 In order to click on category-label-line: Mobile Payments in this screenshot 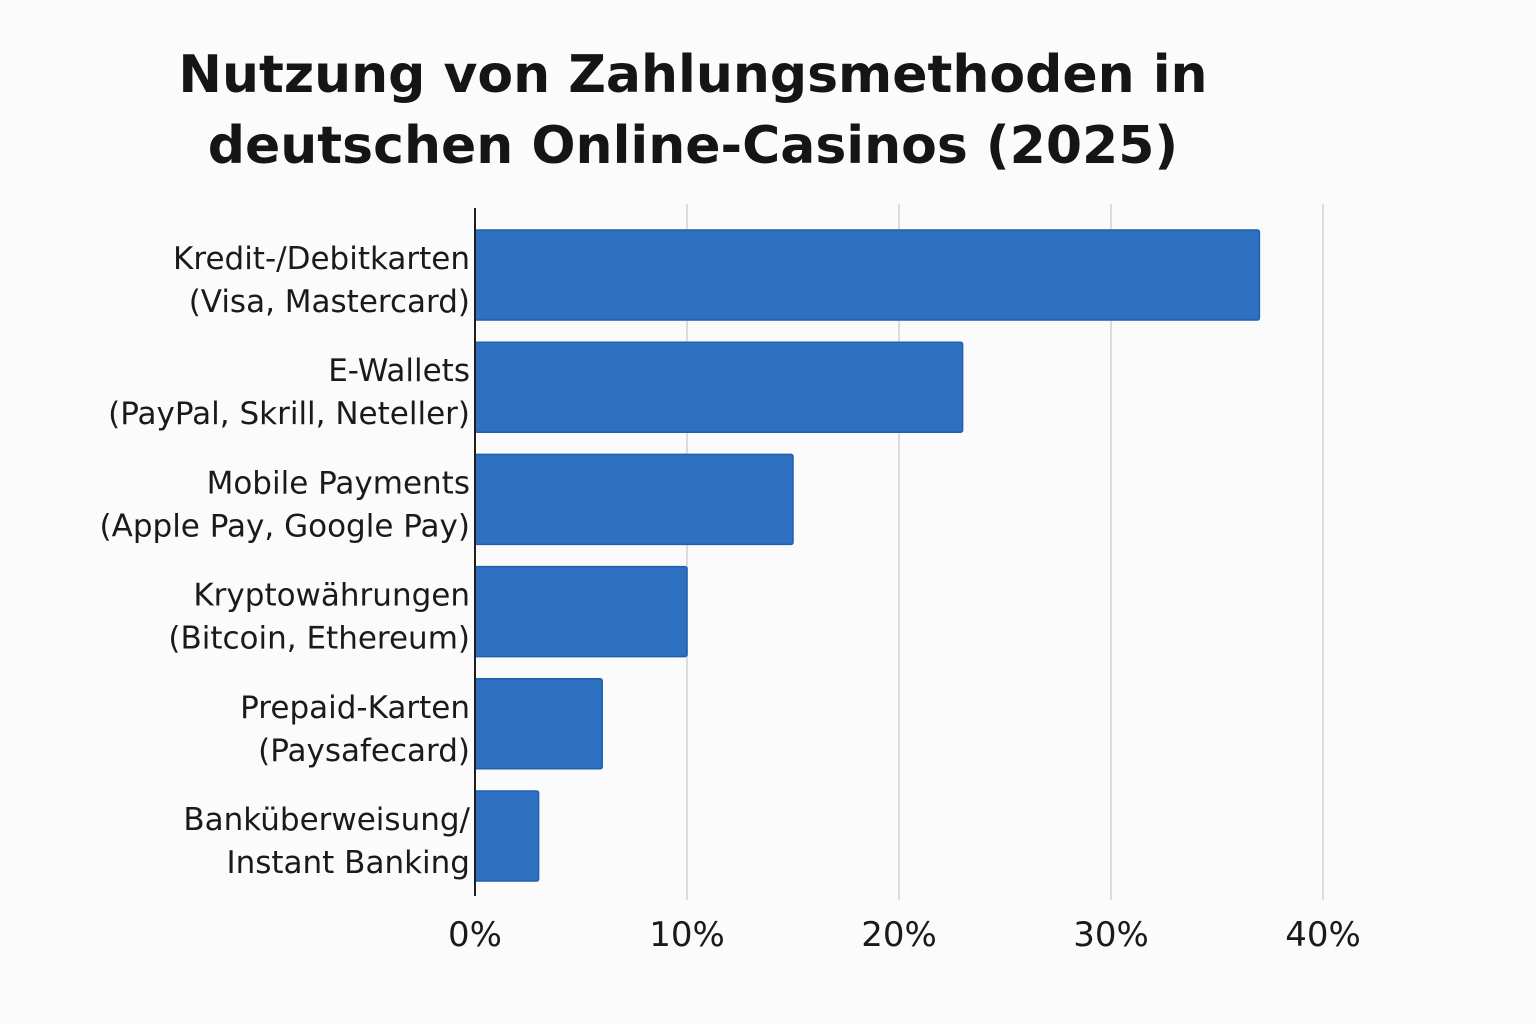, I will do `click(338, 483)`.